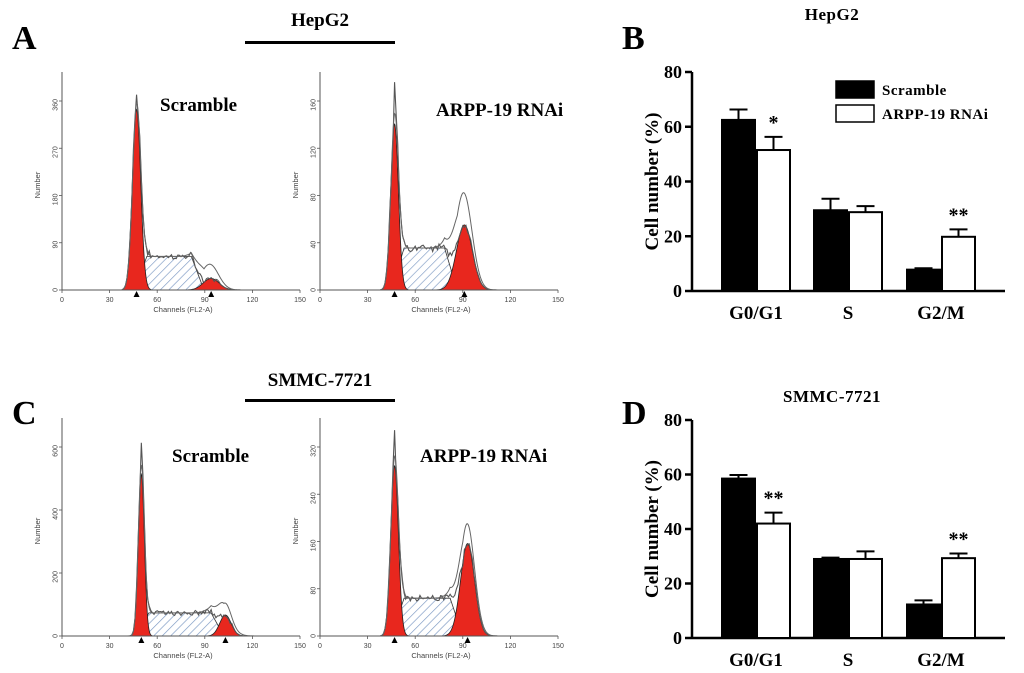  What do you see at coordinates (56, 451) in the screenshot?
I see `y-tick-label: 600` at bounding box center [56, 451].